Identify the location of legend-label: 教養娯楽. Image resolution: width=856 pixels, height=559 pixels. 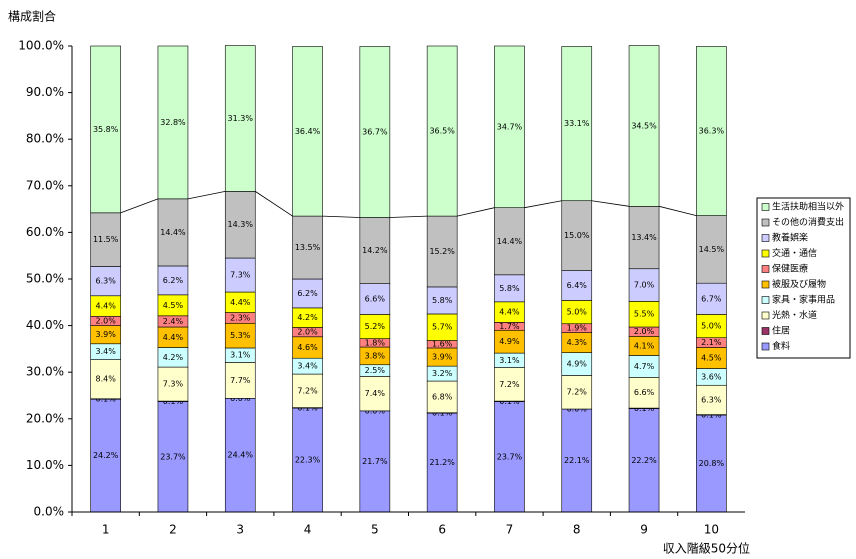
(790, 238).